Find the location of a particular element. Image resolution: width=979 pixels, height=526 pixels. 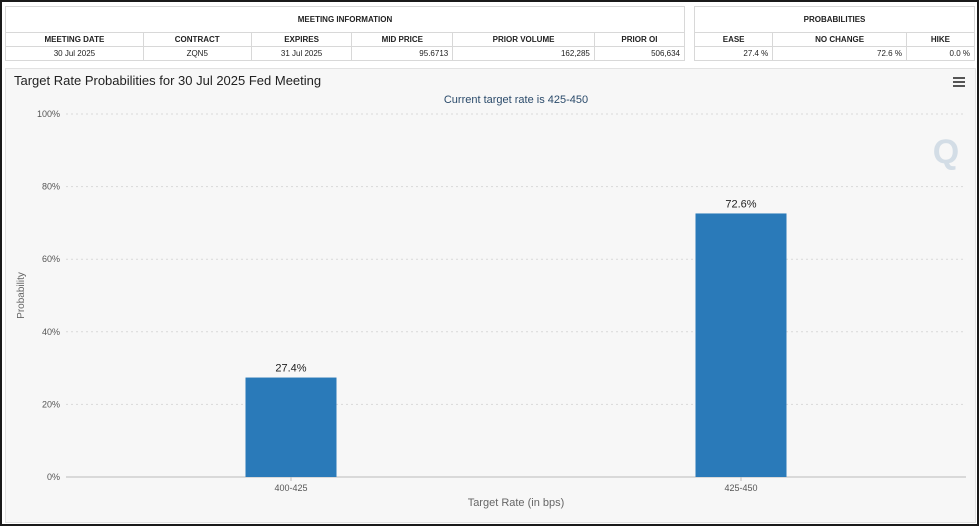

header-mid-price: MID PRICE is located at coordinates (402, 39).